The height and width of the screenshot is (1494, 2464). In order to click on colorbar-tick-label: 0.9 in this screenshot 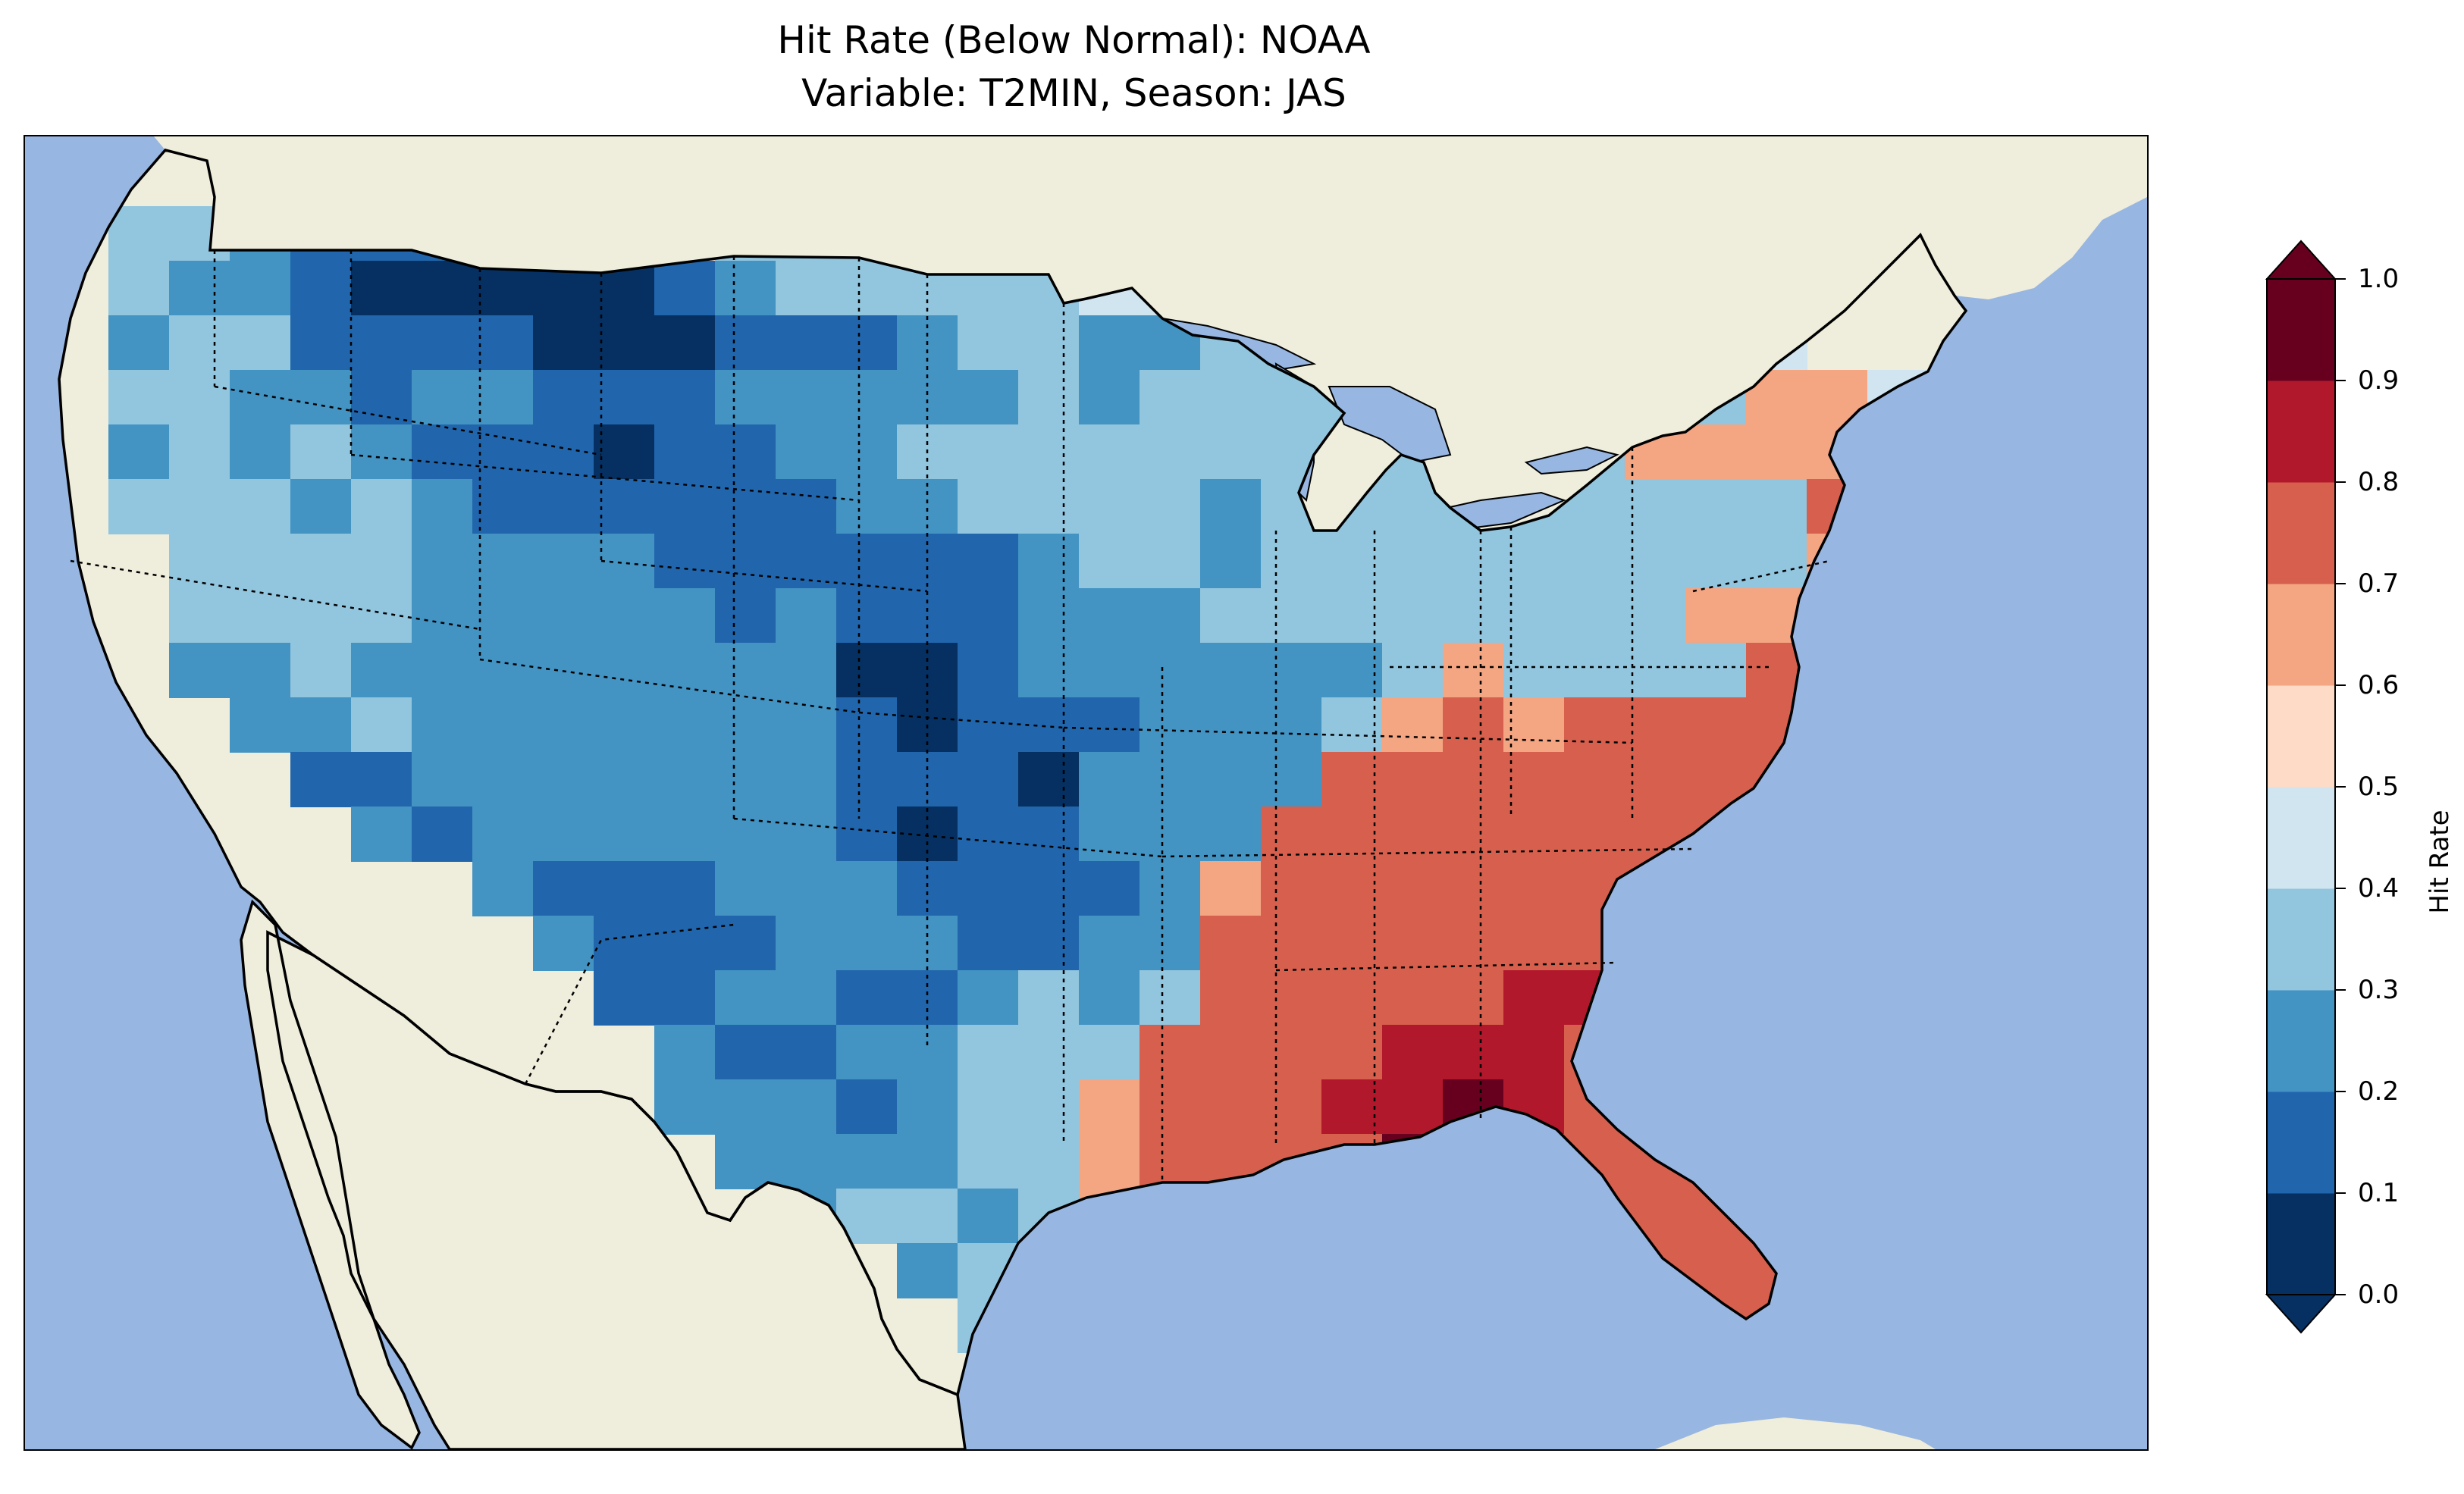, I will do `click(2379, 380)`.